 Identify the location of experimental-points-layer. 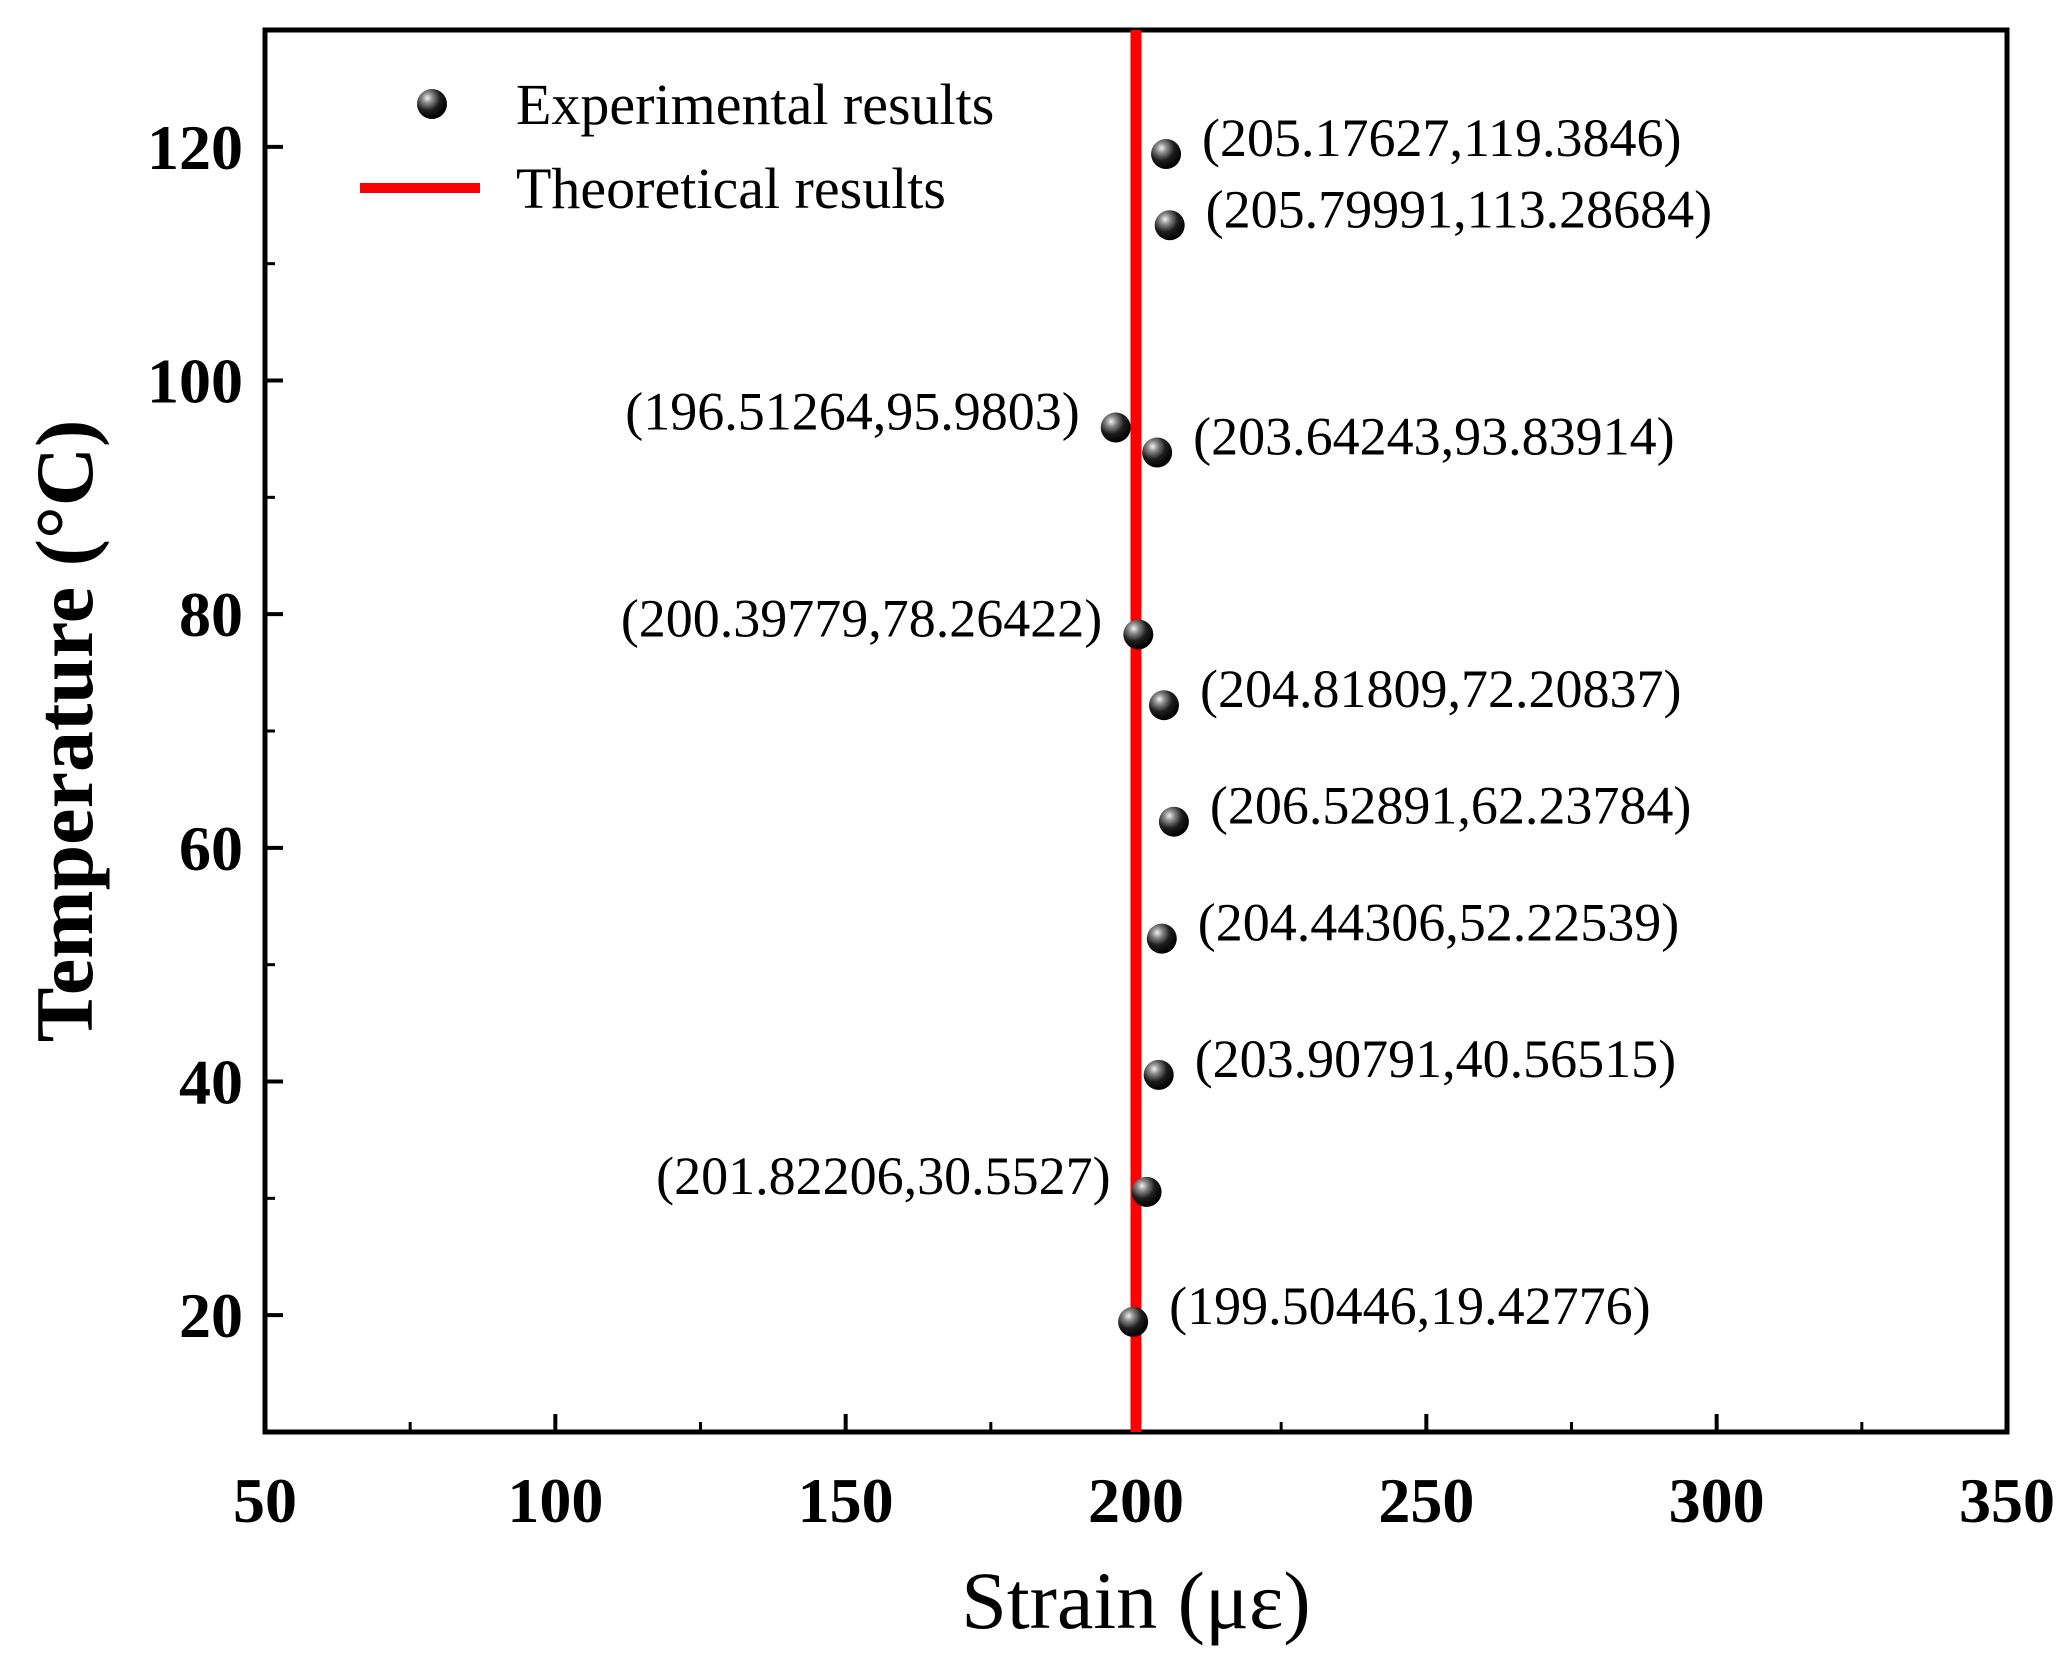
(1144, 738).